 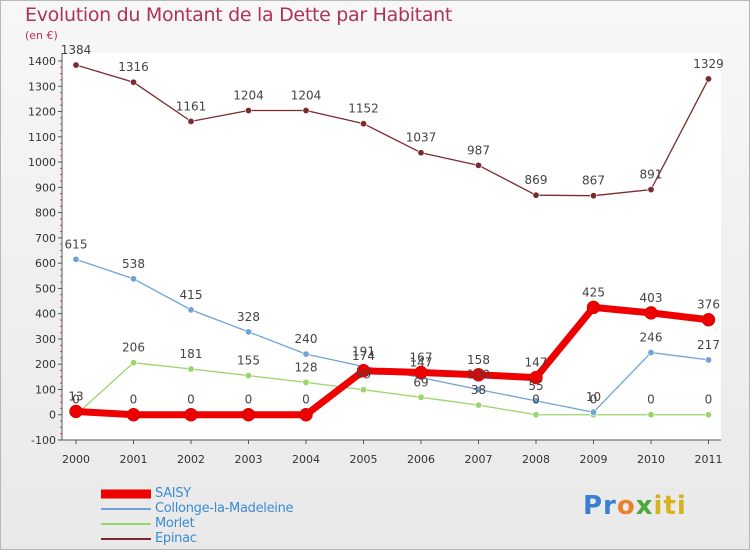 What do you see at coordinates (45, 389) in the screenshot?
I see `y-tick-label: 100` at bounding box center [45, 389].